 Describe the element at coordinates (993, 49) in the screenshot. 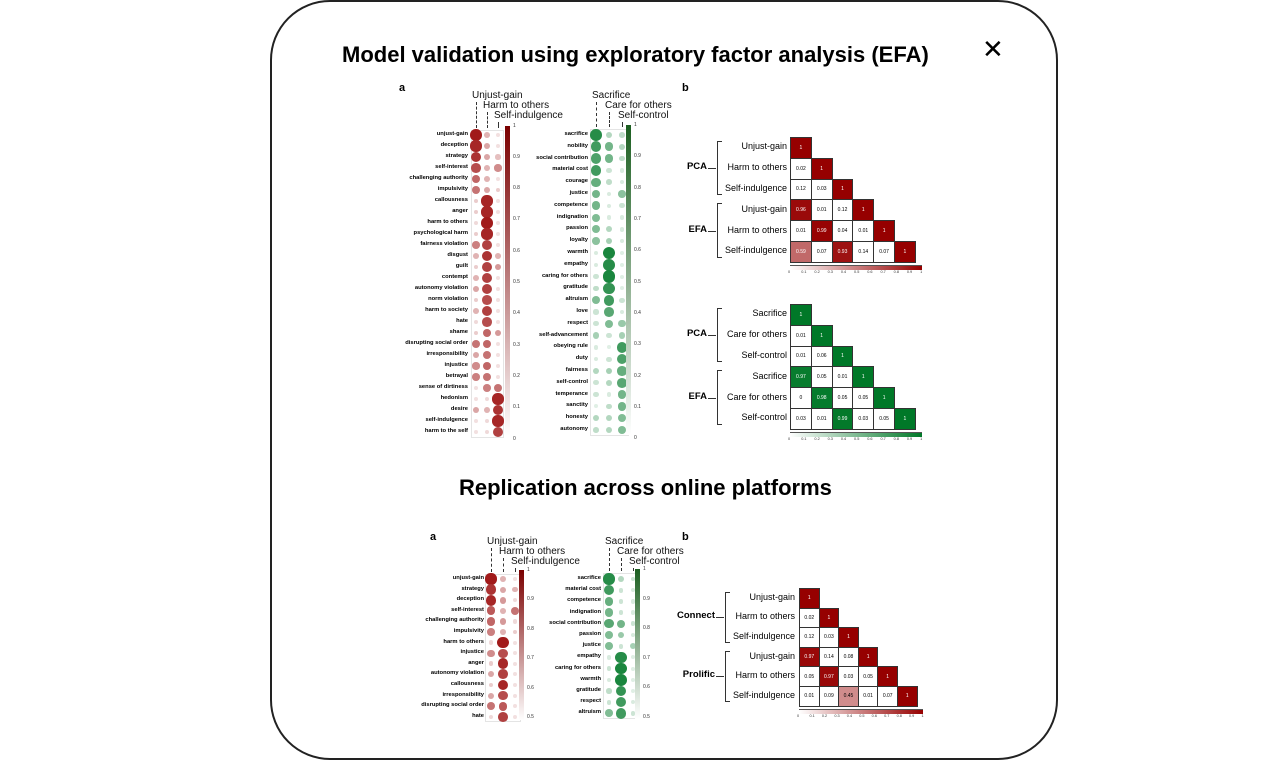

I see `close-icon: ✕` at that location.